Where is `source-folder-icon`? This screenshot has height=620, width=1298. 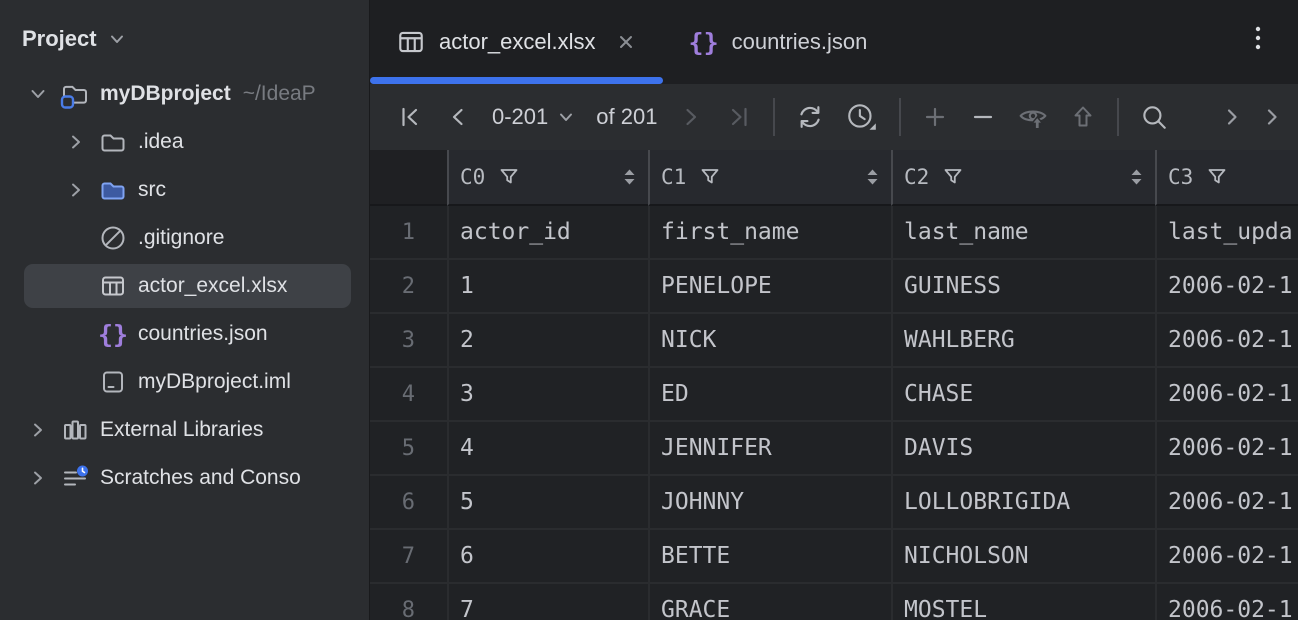
source-folder-icon is located at coordinates (113, 190).